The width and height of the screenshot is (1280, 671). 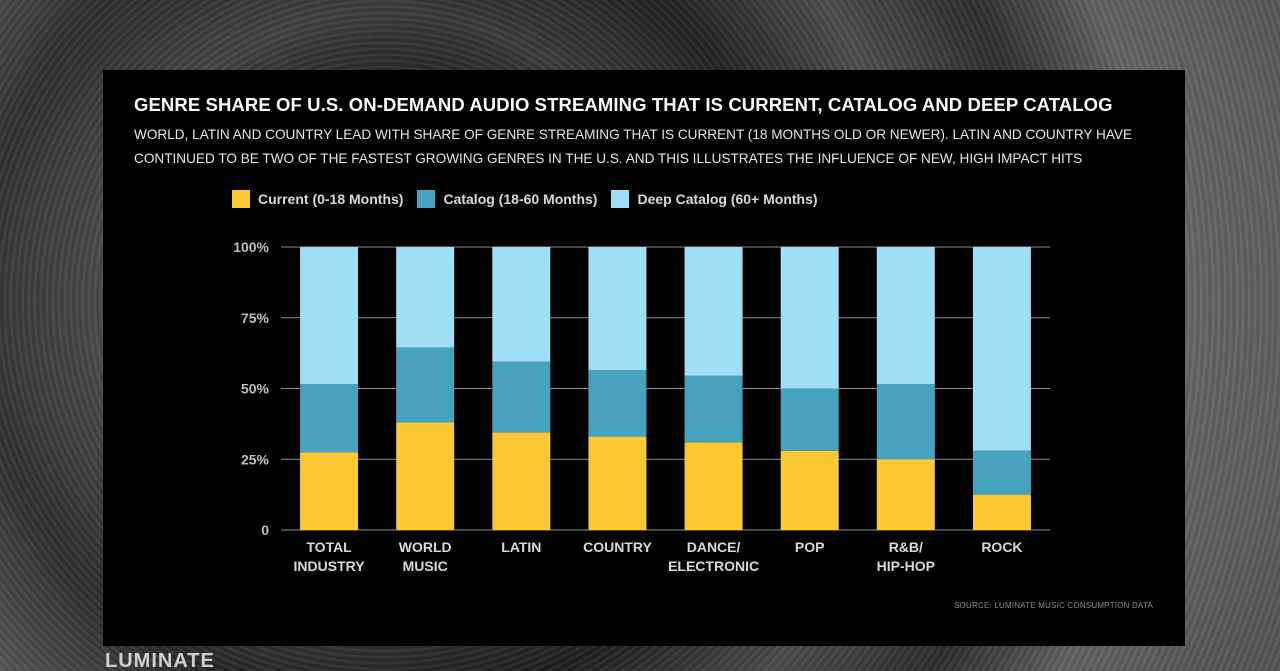 I want to click on x-tick-label-line: LATIN, so click(x=521, y=547).